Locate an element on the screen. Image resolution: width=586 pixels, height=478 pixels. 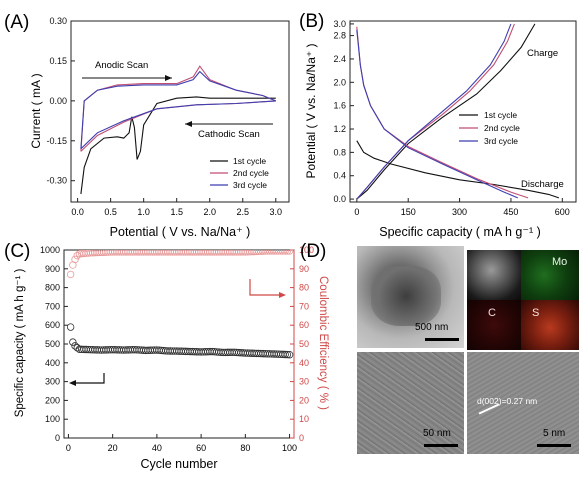
panel-c-yr-tick-label: 40 is located at coordinates (304, 363).